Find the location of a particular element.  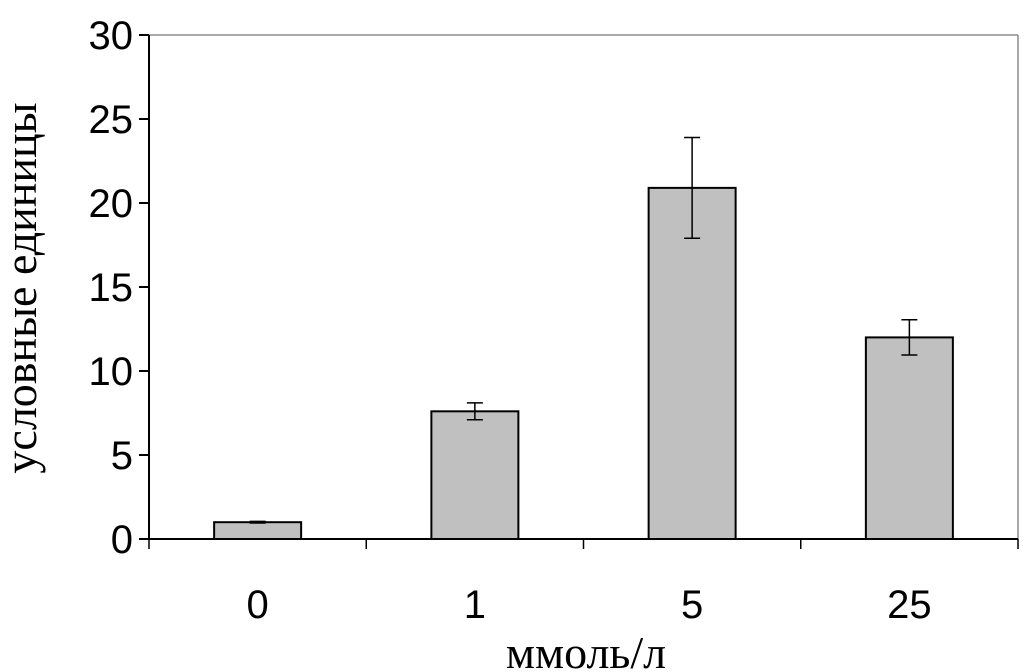

x-axis-title: ммоль/л is located at coordinates (586, 649).